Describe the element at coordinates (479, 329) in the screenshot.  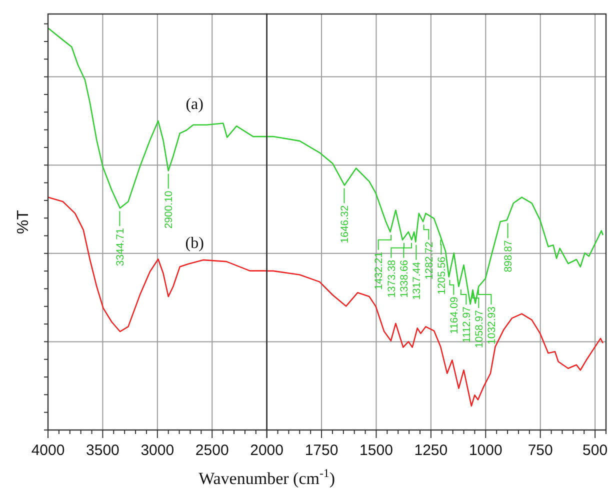
I see `annotation: 1058.97` at that location.